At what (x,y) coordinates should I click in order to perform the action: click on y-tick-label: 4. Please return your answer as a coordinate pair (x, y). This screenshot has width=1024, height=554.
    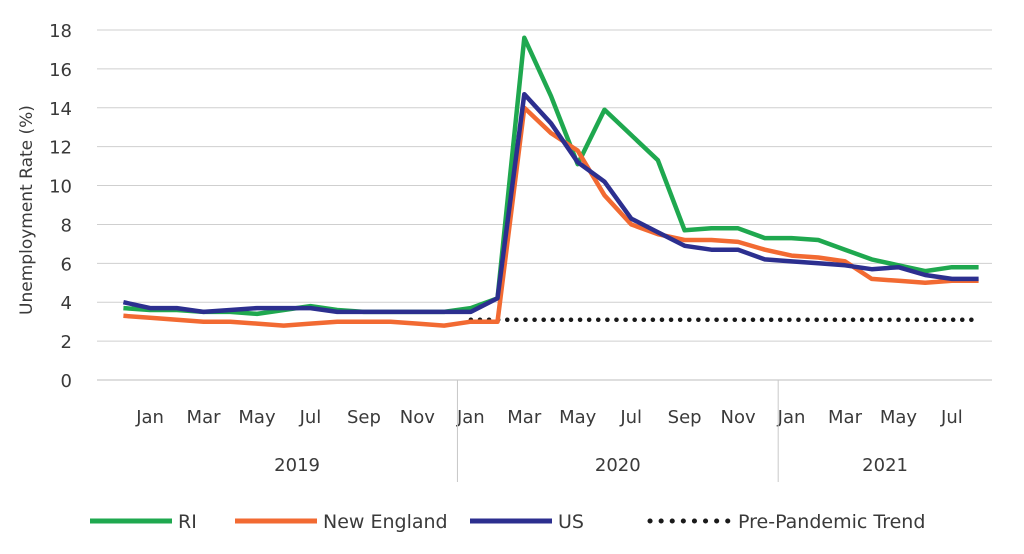
    Looking at the image, I should click on (66, 303).